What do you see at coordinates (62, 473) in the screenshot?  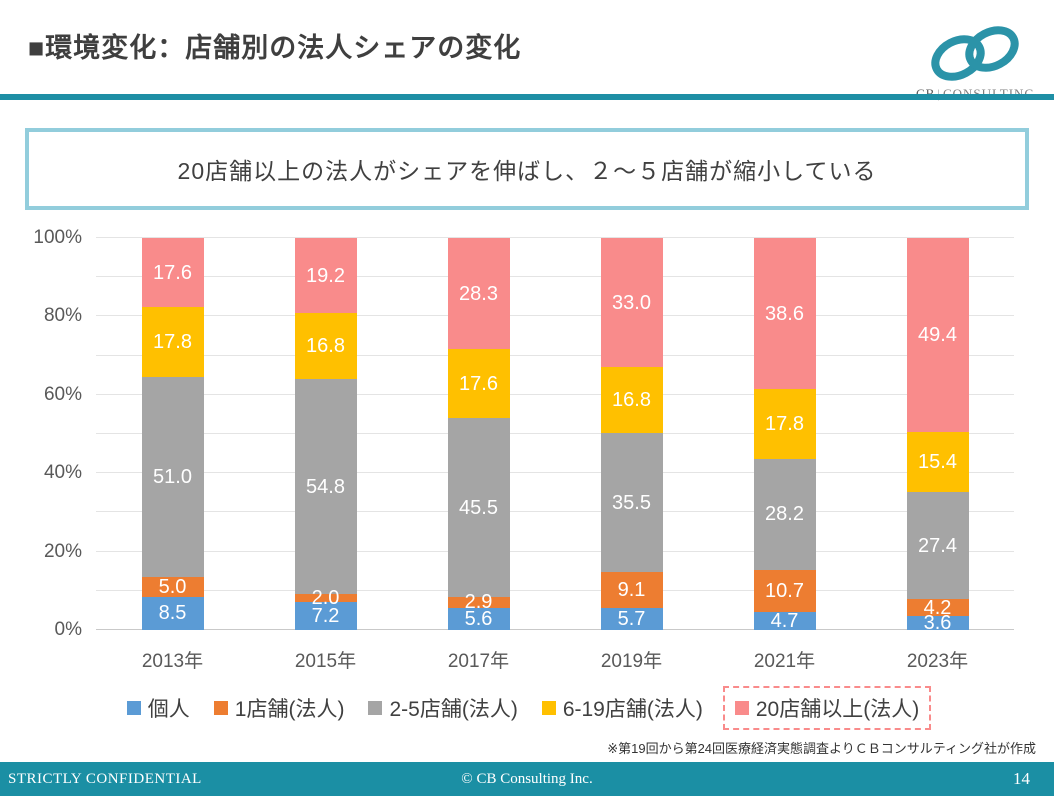 I see `y-axis-label: 40%` at bounding box center [62, 473].